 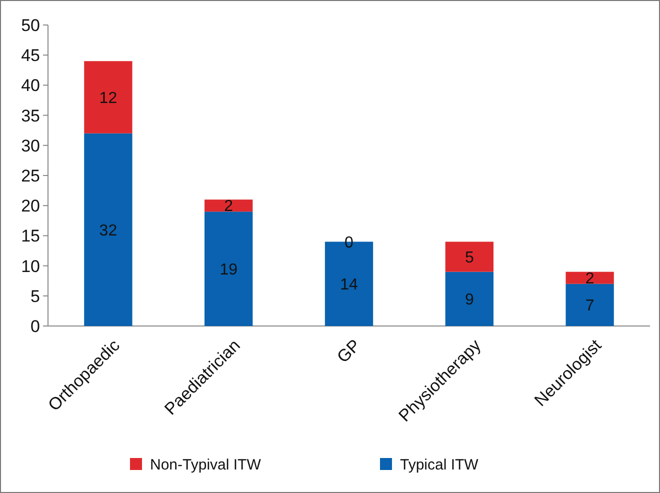 I want to click on y-tick-label: 20, so click(x=30, y=206).